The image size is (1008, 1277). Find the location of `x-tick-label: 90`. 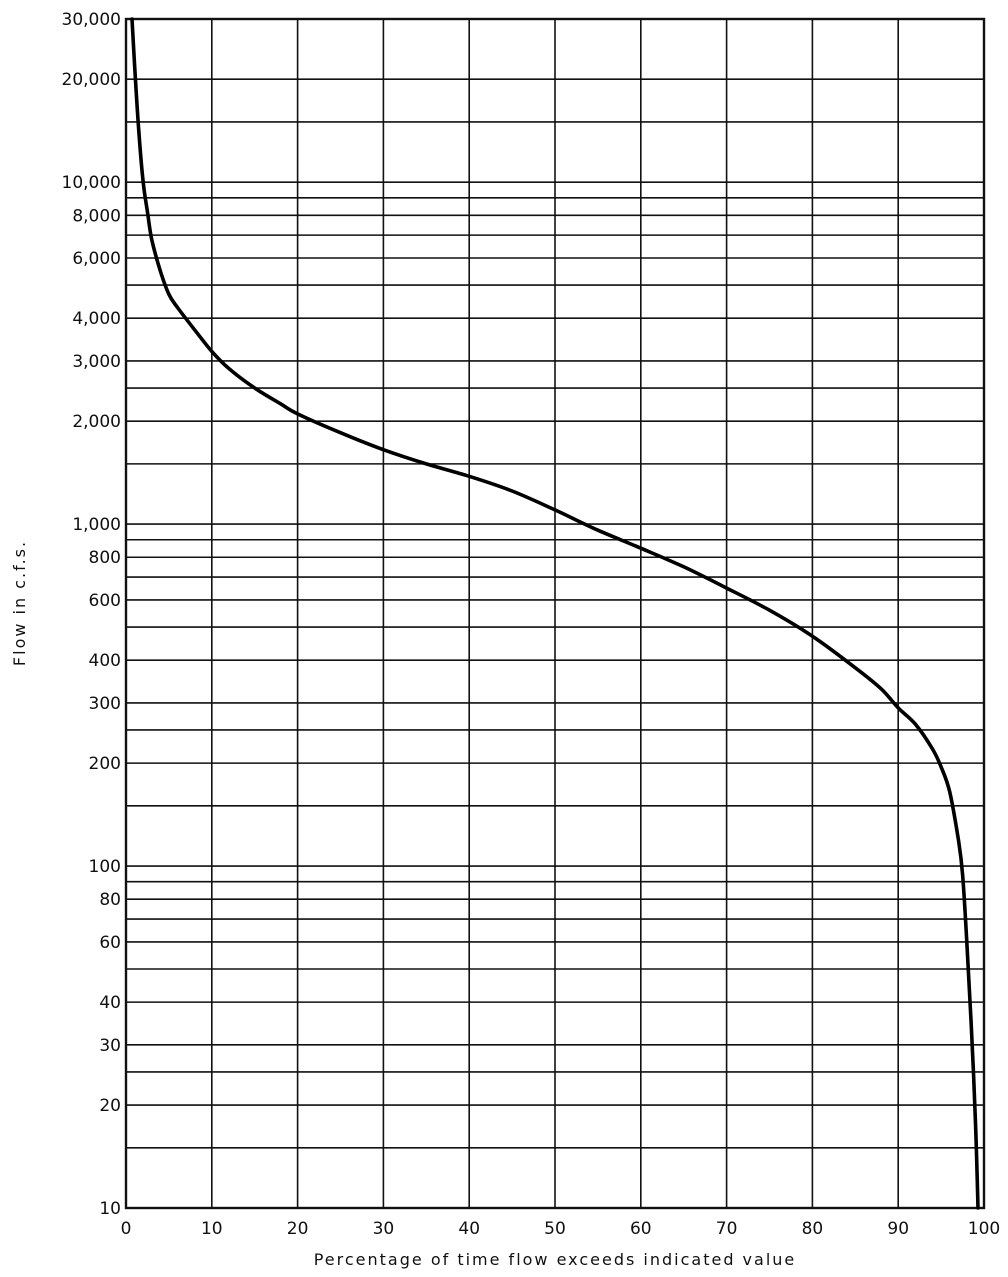

x-tick-label: 90 is located at coordinates (898, 1229).